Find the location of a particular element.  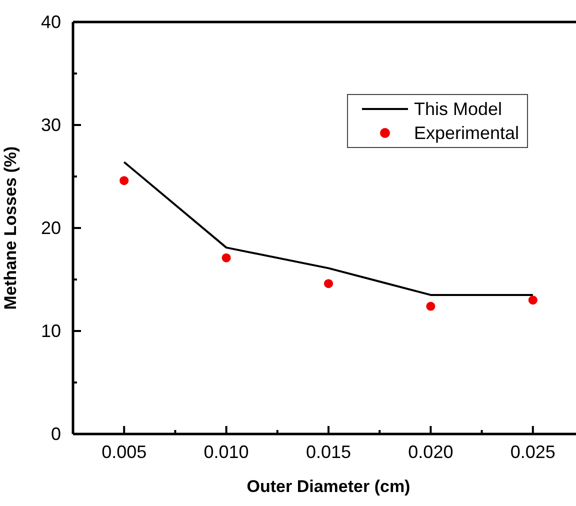

x-axis-title: Outer Diameter (cm) is located at coordinates (328, 486).